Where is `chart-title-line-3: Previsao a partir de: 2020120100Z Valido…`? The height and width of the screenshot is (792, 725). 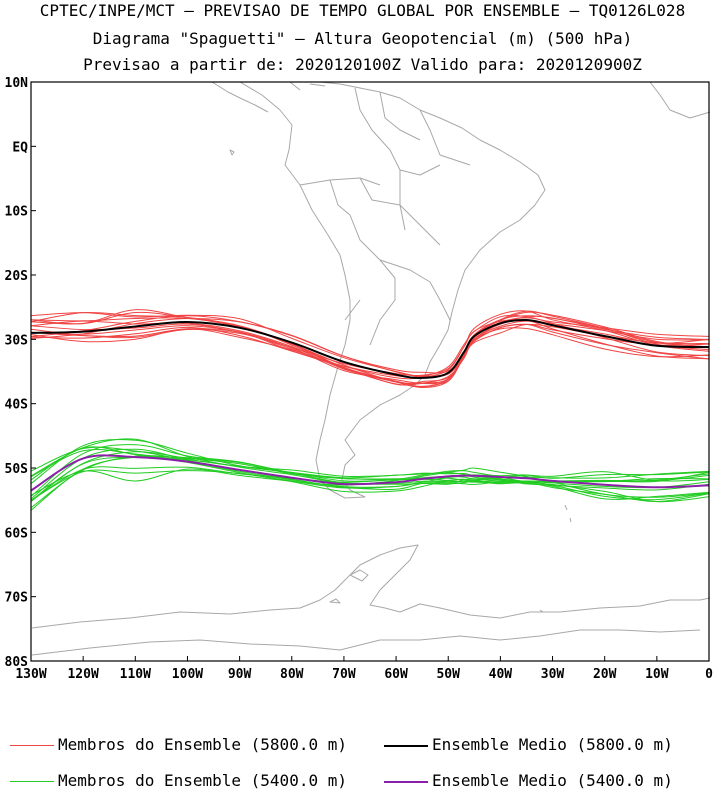 chart-title-line-3: Previsao a partir de: 2020120100Z Valido… is located at coordinates (362, 64).